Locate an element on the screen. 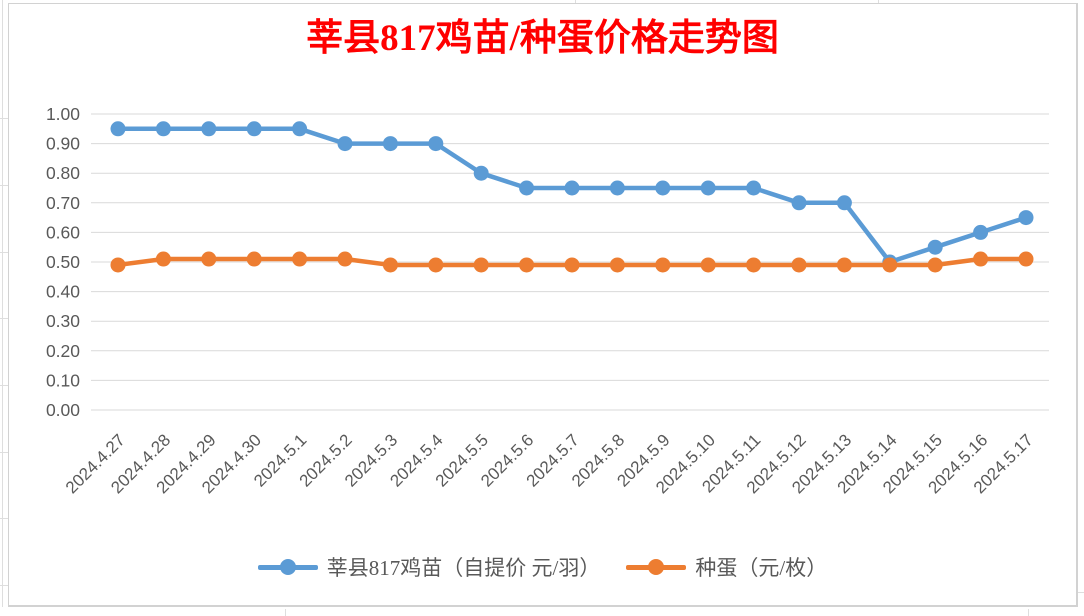 This screenshot has width=1084, height=616. y-tick-label: 0.30 is located at coordinates (63, 321).